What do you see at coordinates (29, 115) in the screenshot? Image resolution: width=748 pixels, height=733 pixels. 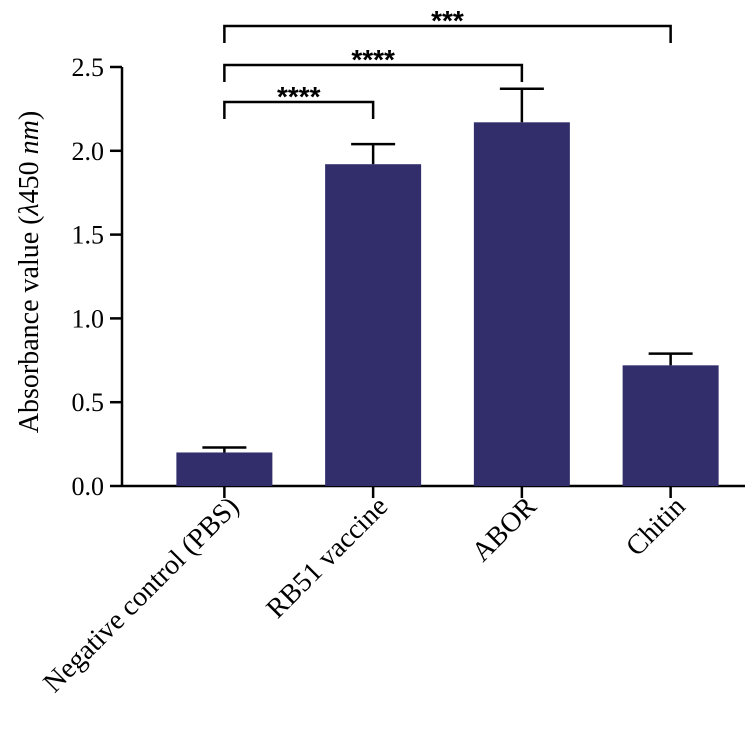 I see `y-axis-label-suffix: )` at bounding box center [29, 115].